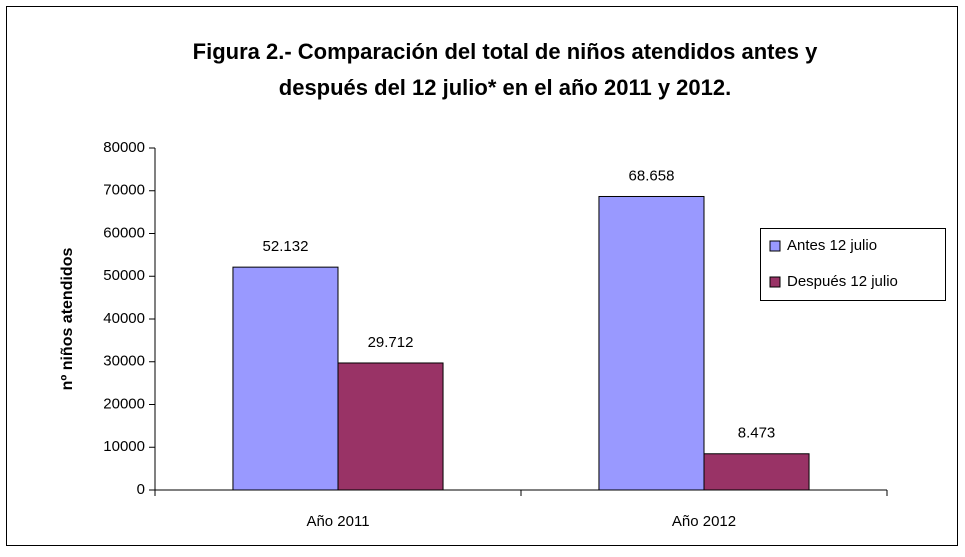  What do you see at coordinates (124, 446) in the screenshot?
I see `y-tick-label: 10000` at bounding box center [124, 446].